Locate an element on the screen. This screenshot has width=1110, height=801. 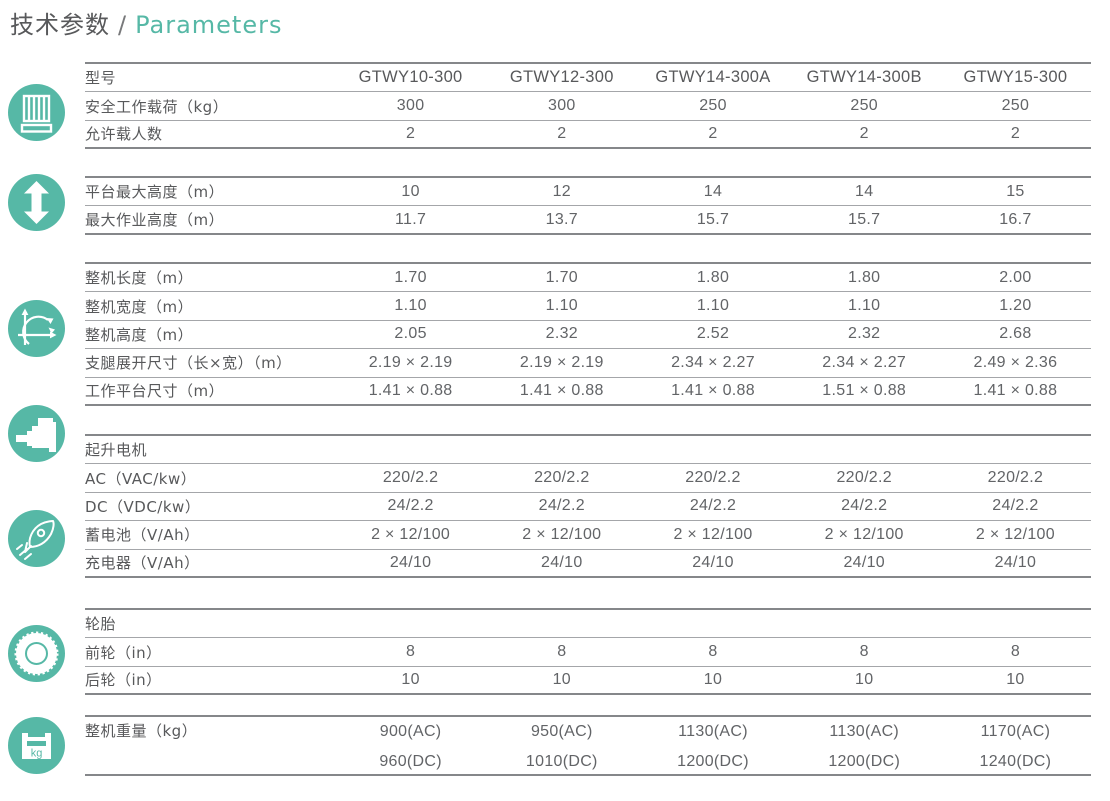
spec-value: 2.05 is located at coordinates (410, 334).